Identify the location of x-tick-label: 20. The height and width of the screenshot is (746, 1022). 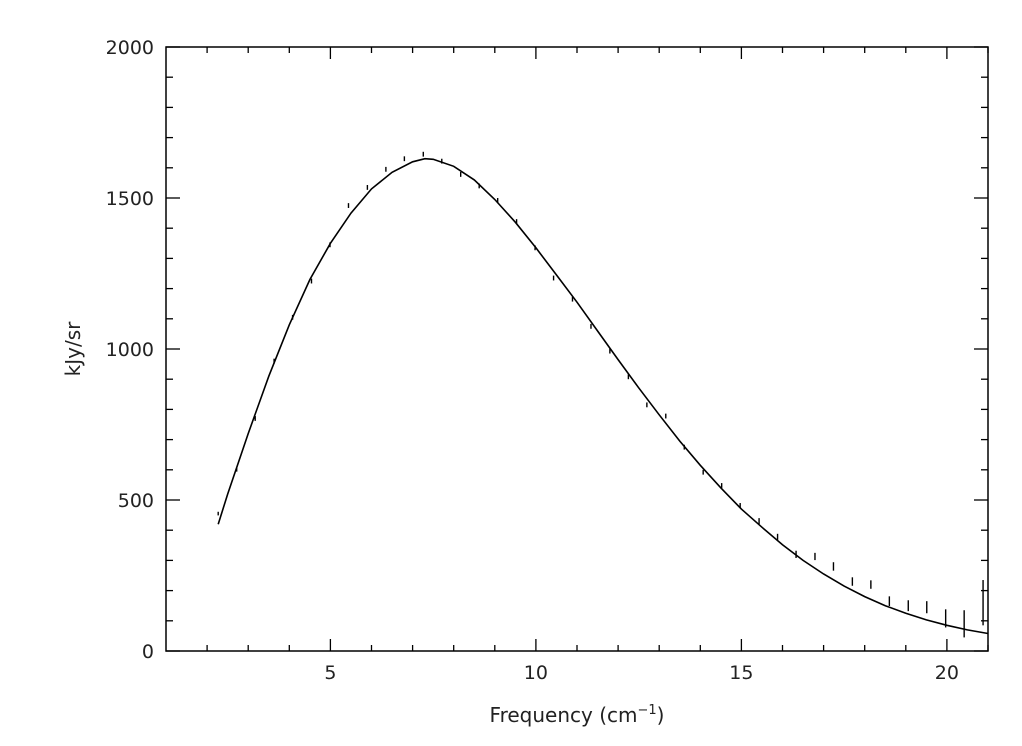
(947, 673).